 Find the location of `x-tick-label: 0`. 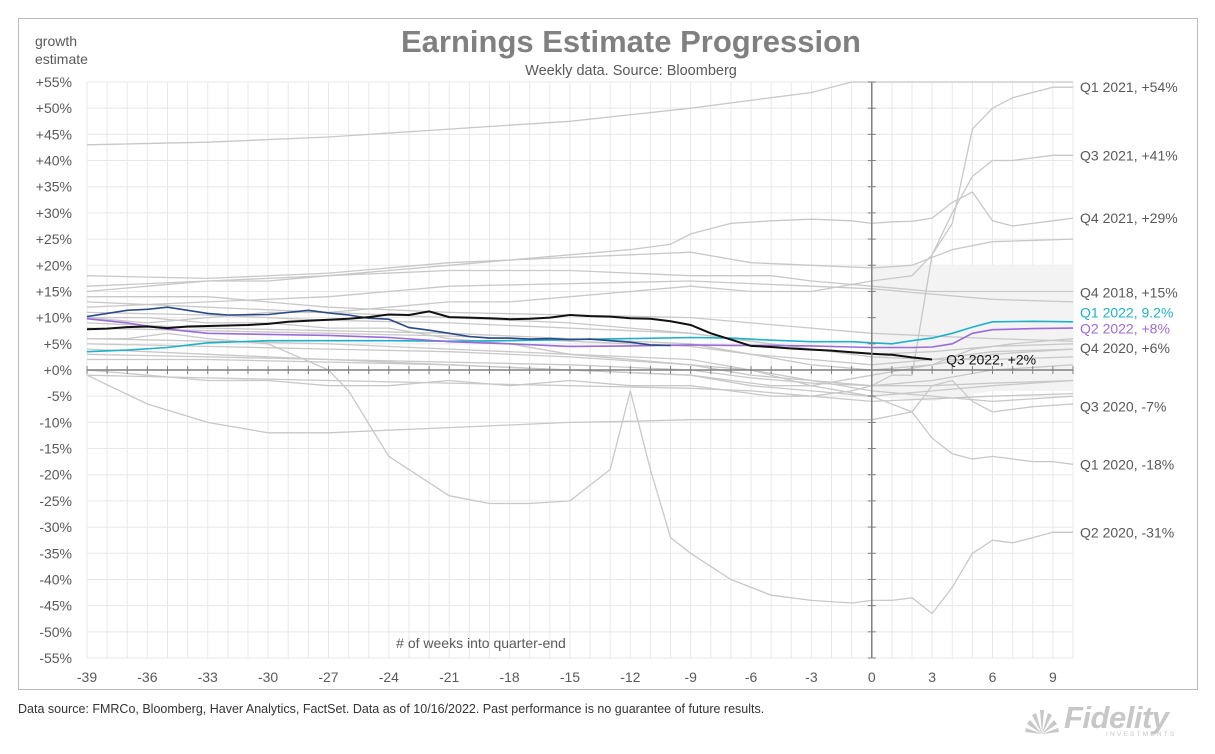

x-tick-label: 0 is located at coordinates (872, 677).